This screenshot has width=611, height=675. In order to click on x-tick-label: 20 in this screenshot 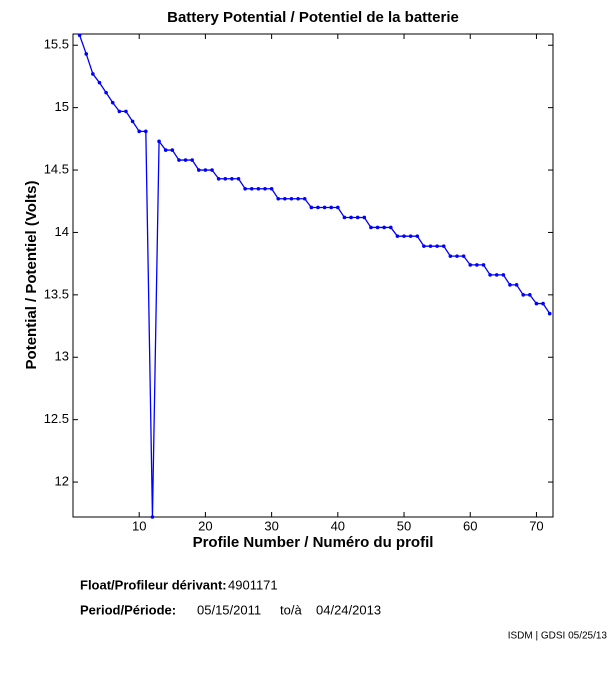, I will do `click(205, 525)`.